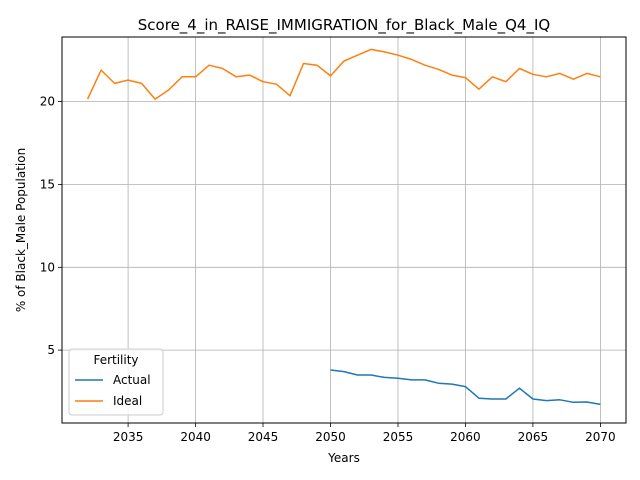 The height and width of the screenshot is (480, 640). Describe the element at coordinates (343, 458) in the screenshot. I see `x-axis-label: Years` at that location.